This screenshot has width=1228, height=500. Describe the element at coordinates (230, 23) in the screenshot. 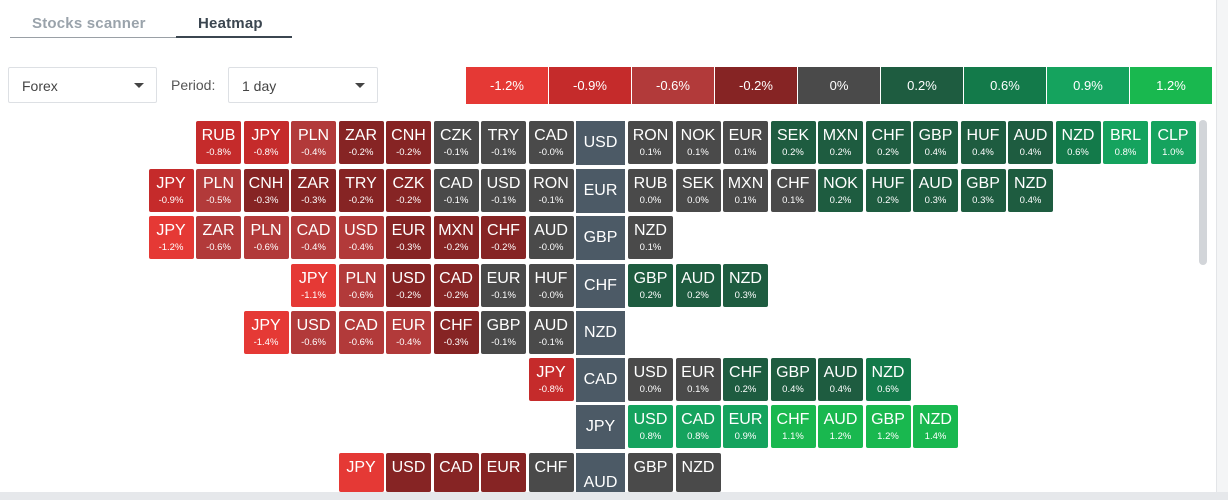

I see `tab-heatmap: Heatmap` at that location.